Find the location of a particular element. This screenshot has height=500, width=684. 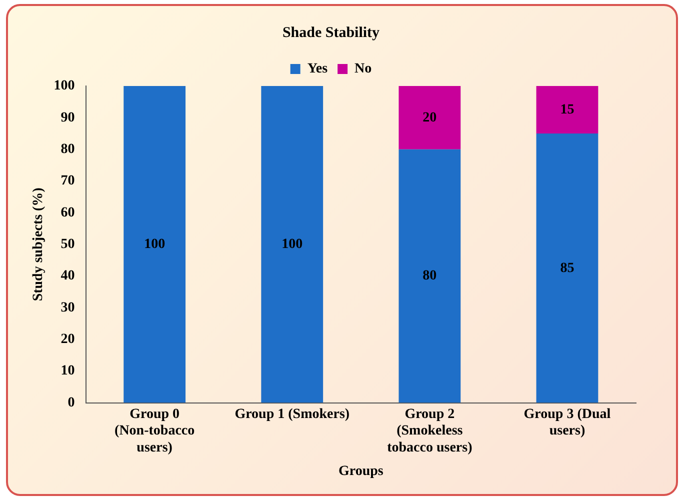

data-label: 80 is located at coordinates (429, 276).